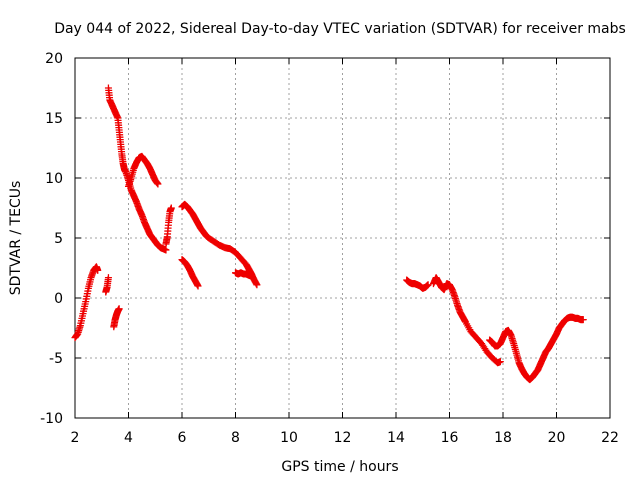  Describe the element at coordinates (396, 438) in the screenshot. I see `x-tick-label: 14` at that location.